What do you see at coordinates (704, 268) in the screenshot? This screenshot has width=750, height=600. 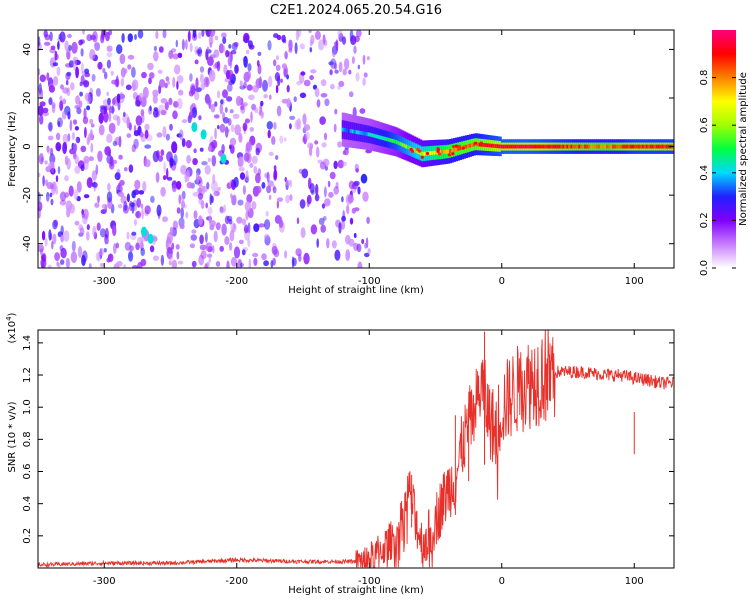 I see `colorbar-tick-label: 0.0` at bounding box center [704, 268].